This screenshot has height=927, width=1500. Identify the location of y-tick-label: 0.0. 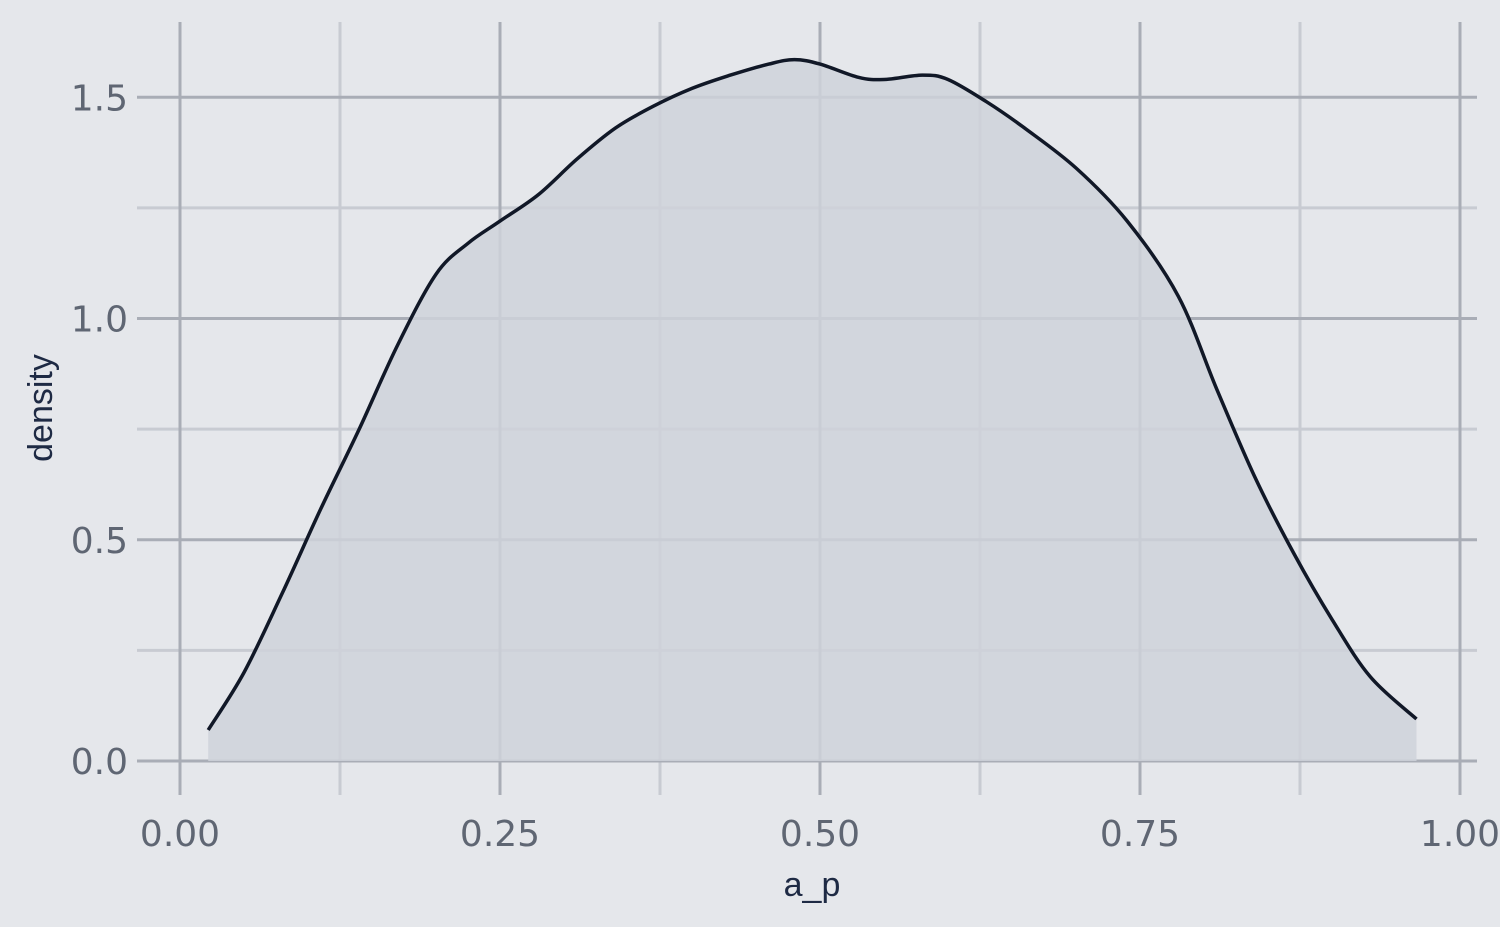
(99, 762).